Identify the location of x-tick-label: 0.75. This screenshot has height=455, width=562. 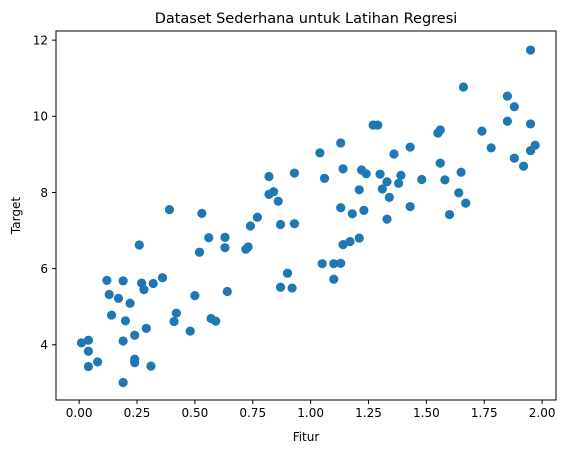
(252, 413).